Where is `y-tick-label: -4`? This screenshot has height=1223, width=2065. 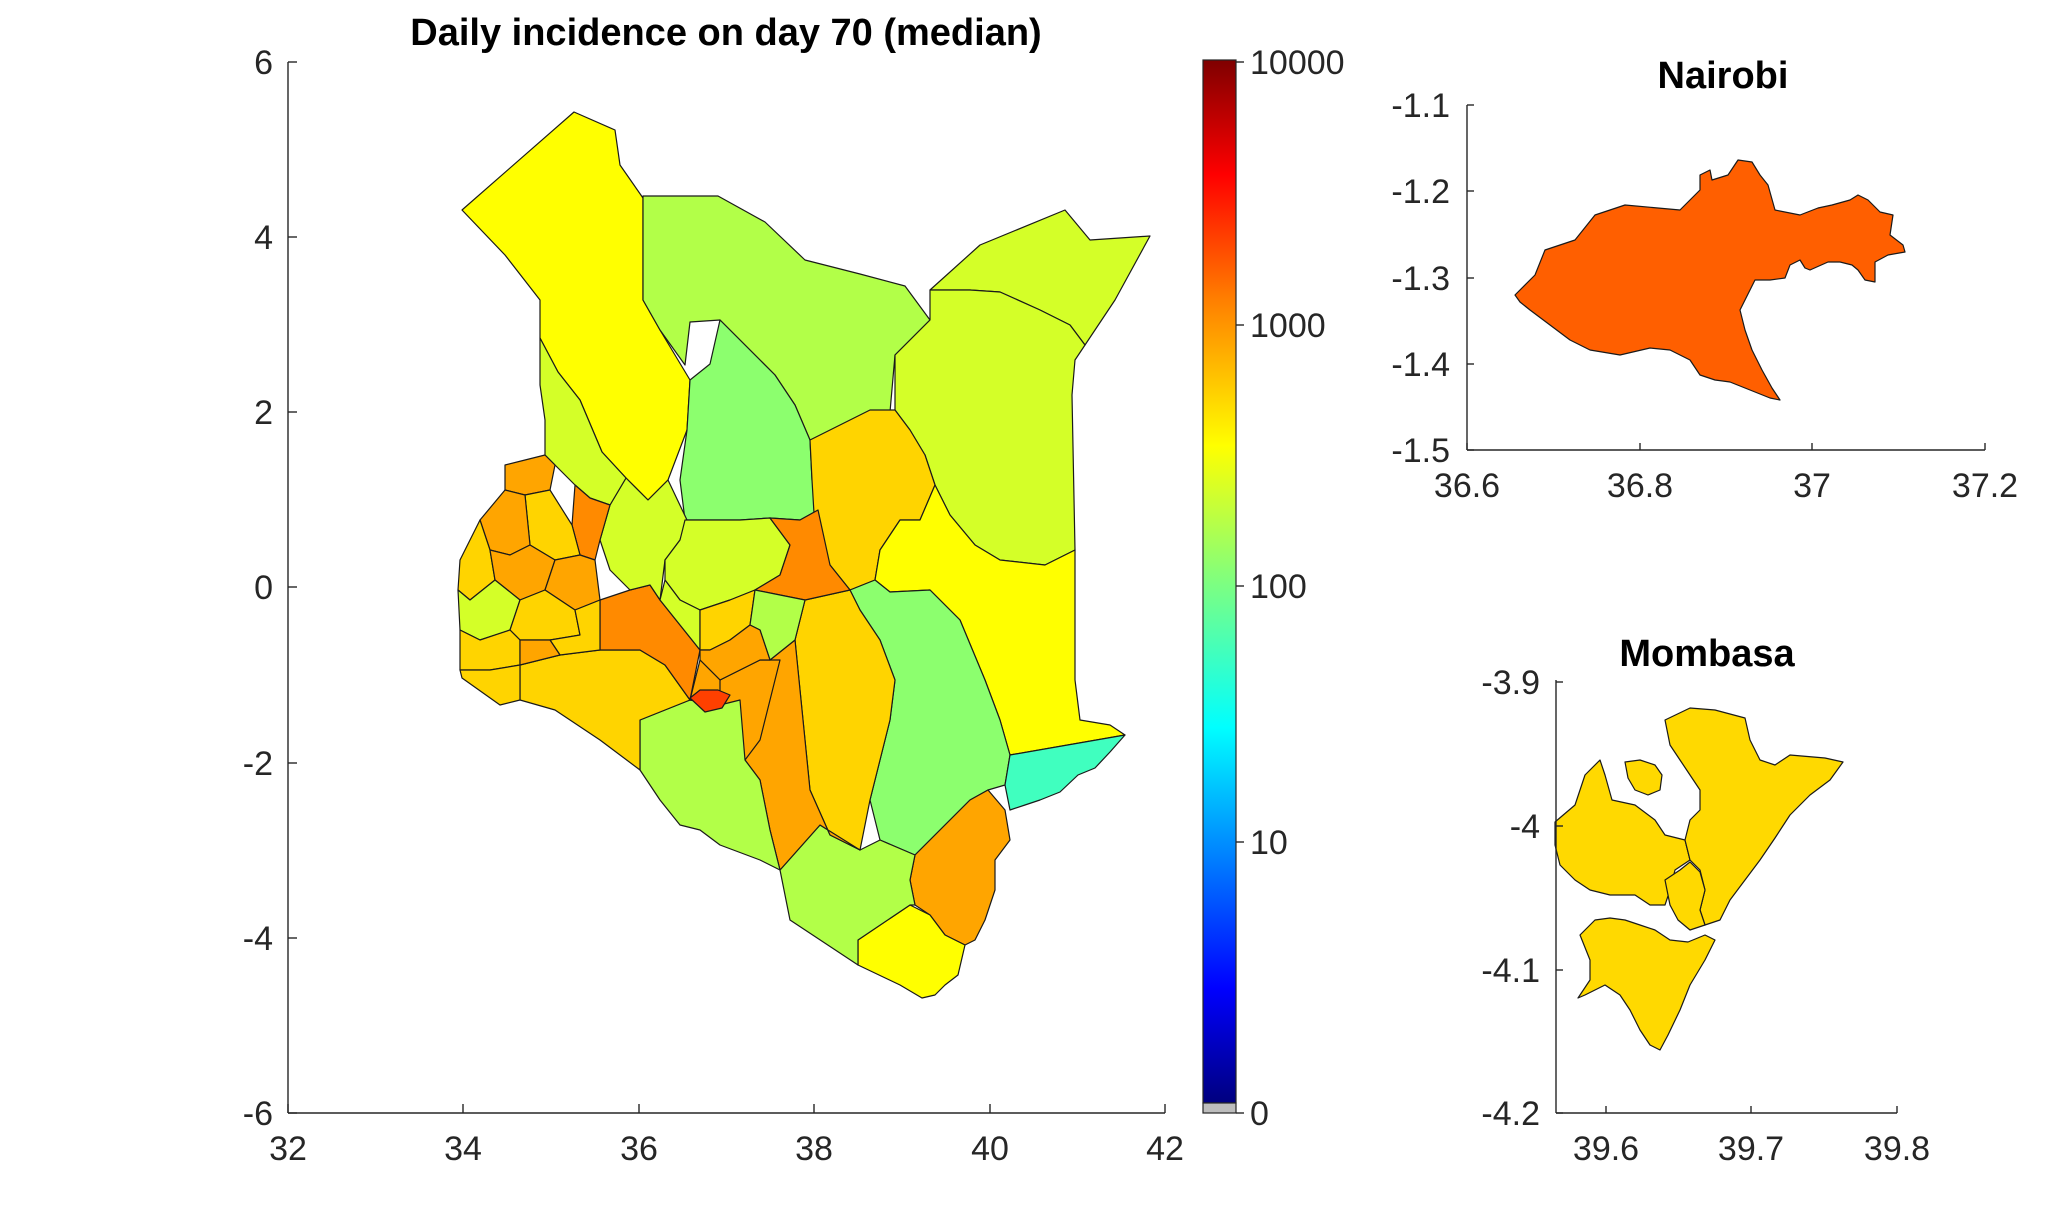 y-tick-label: -4 is located at coordinates (258, 939).